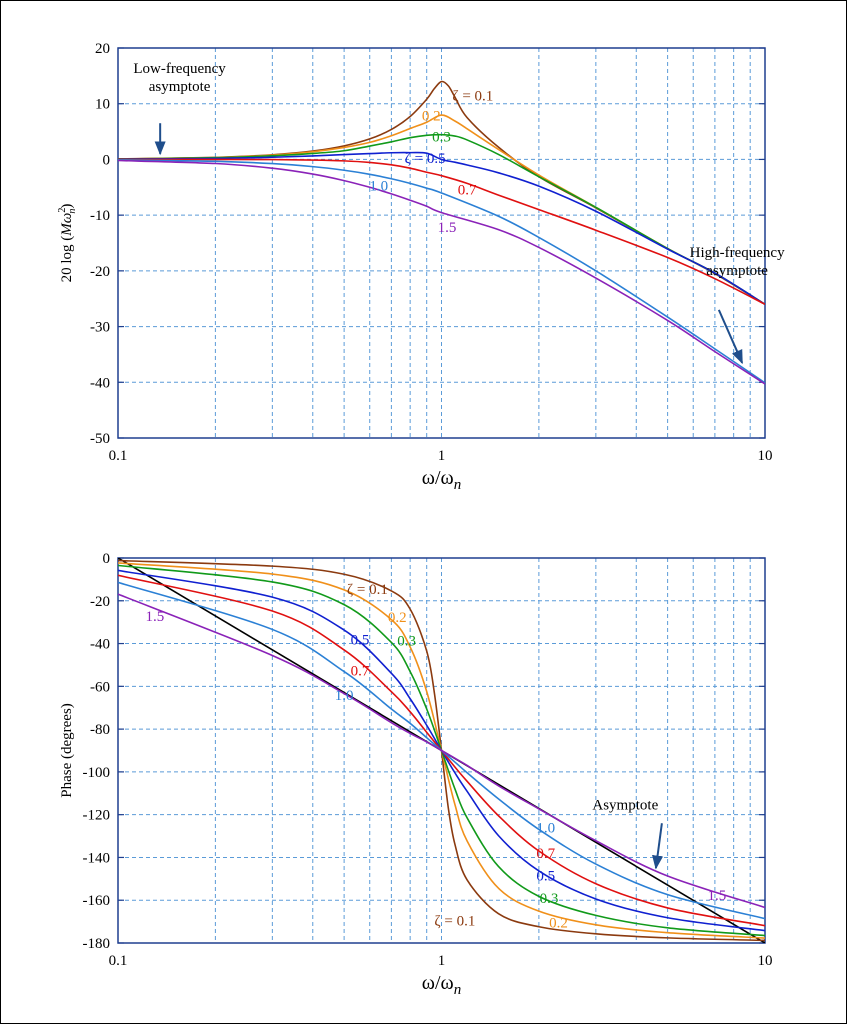 Image resolution: width=847 pixels, height=1024 pixels. What do you see at coordinates (765, 961) in the screenshot?
I see `phase-xtick-label: 10` at bounding box center [765, 961].